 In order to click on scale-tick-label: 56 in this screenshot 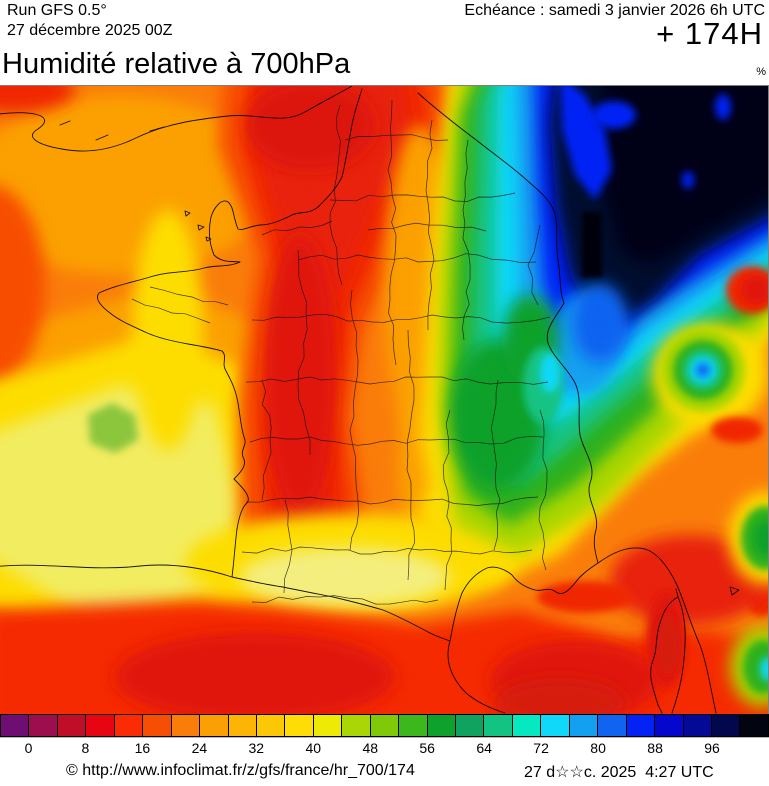, I will do `click(427, 748)`.